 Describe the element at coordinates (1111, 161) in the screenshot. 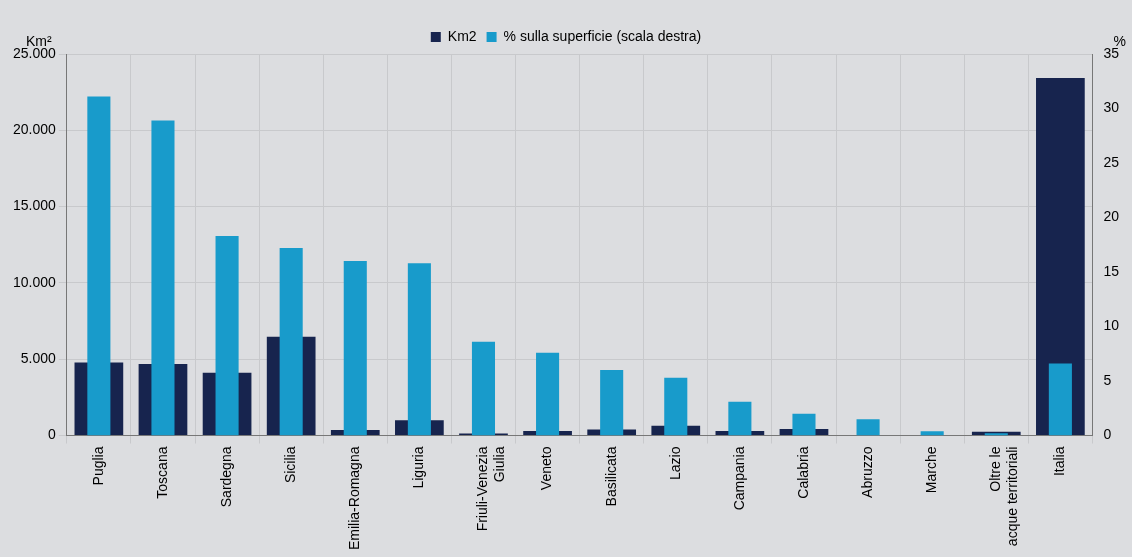

I see `y2-tick-label: 25` at that location.